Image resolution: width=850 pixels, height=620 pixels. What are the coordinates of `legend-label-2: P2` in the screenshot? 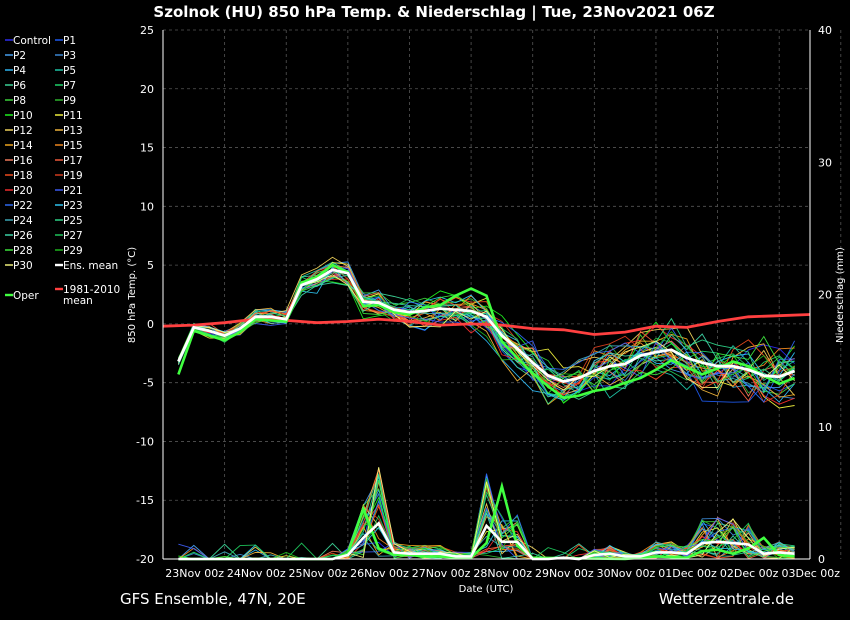 It's located at (19, 56).